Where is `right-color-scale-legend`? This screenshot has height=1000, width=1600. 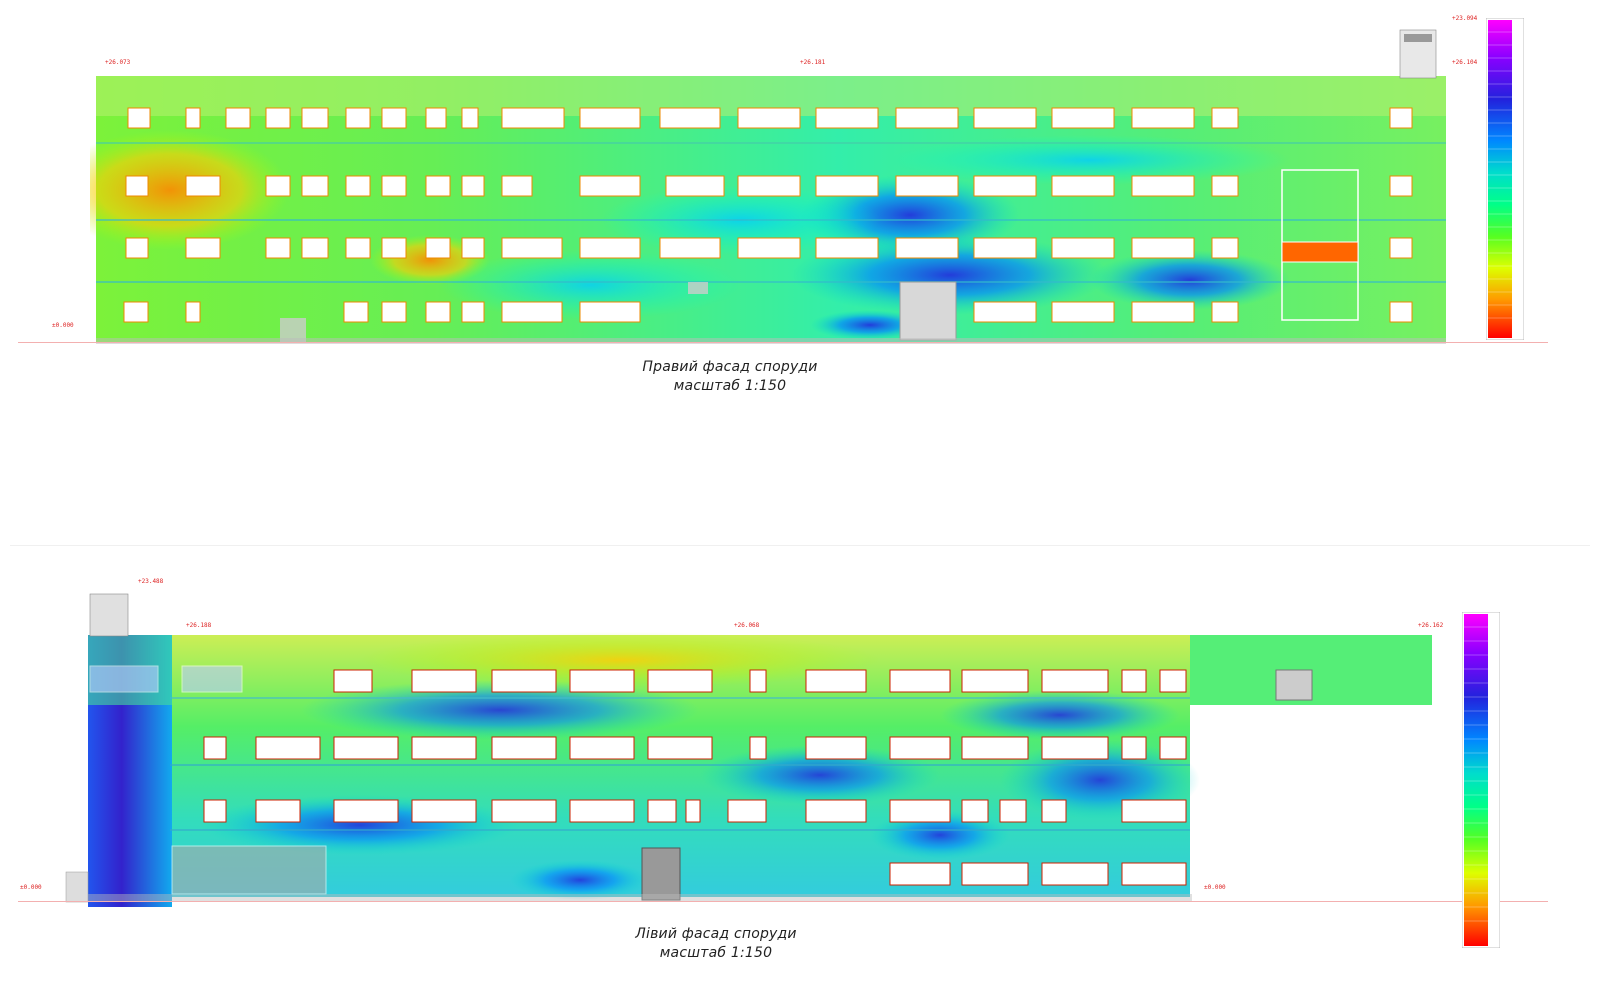
right-color-scale-legend is located at coordinates (1505, 179).